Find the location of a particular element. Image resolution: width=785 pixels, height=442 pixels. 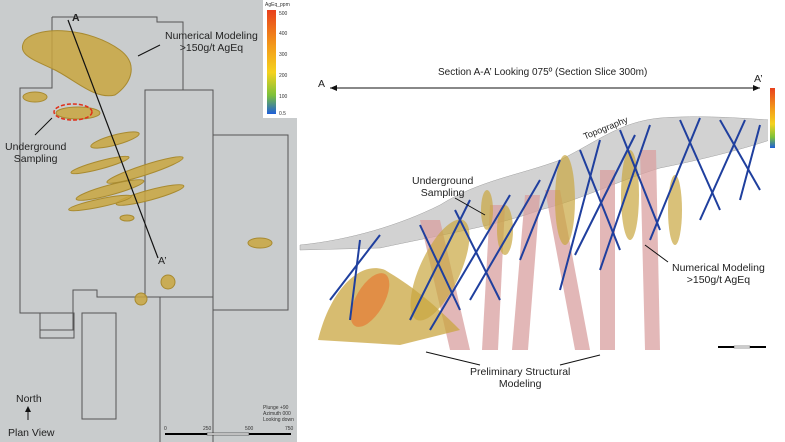

legend-tick: 400 is located at coordinates (283, 34).